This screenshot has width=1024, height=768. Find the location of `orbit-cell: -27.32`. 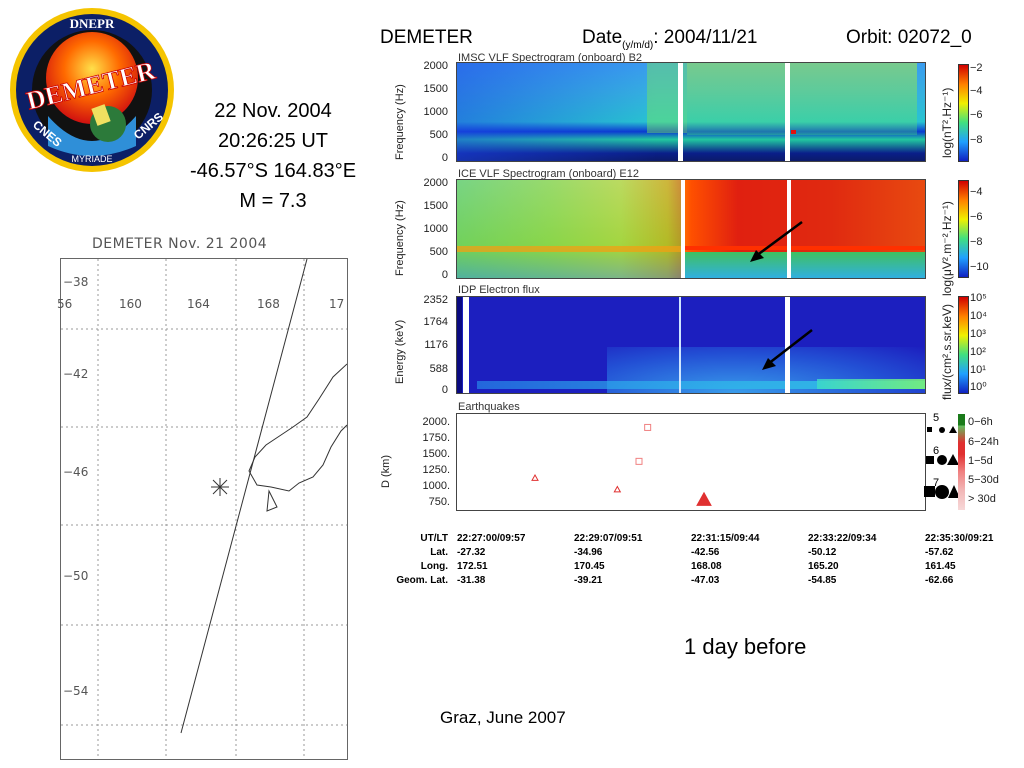

orbit-cell: -27.32 is located at coordinates (471, 552).